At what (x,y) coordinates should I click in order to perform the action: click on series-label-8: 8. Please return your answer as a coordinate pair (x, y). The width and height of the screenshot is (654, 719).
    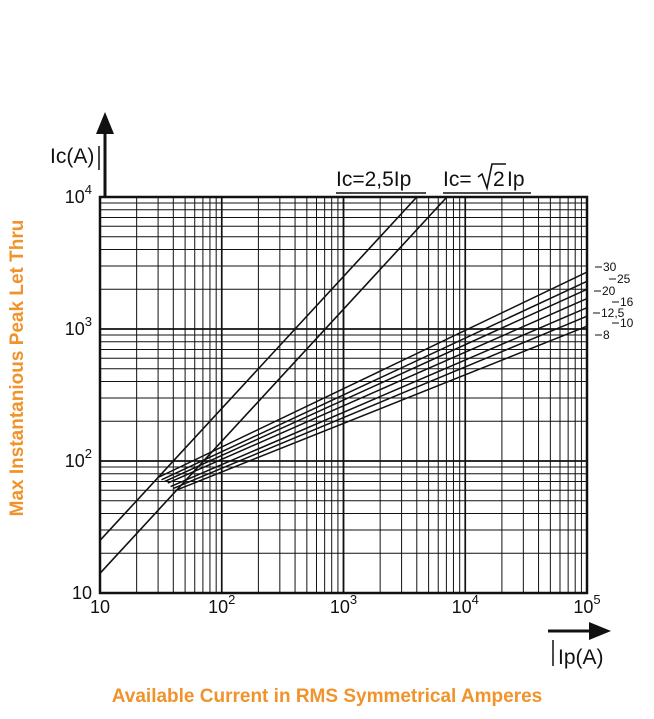
    Looking at the image, I should click on (606, 335).